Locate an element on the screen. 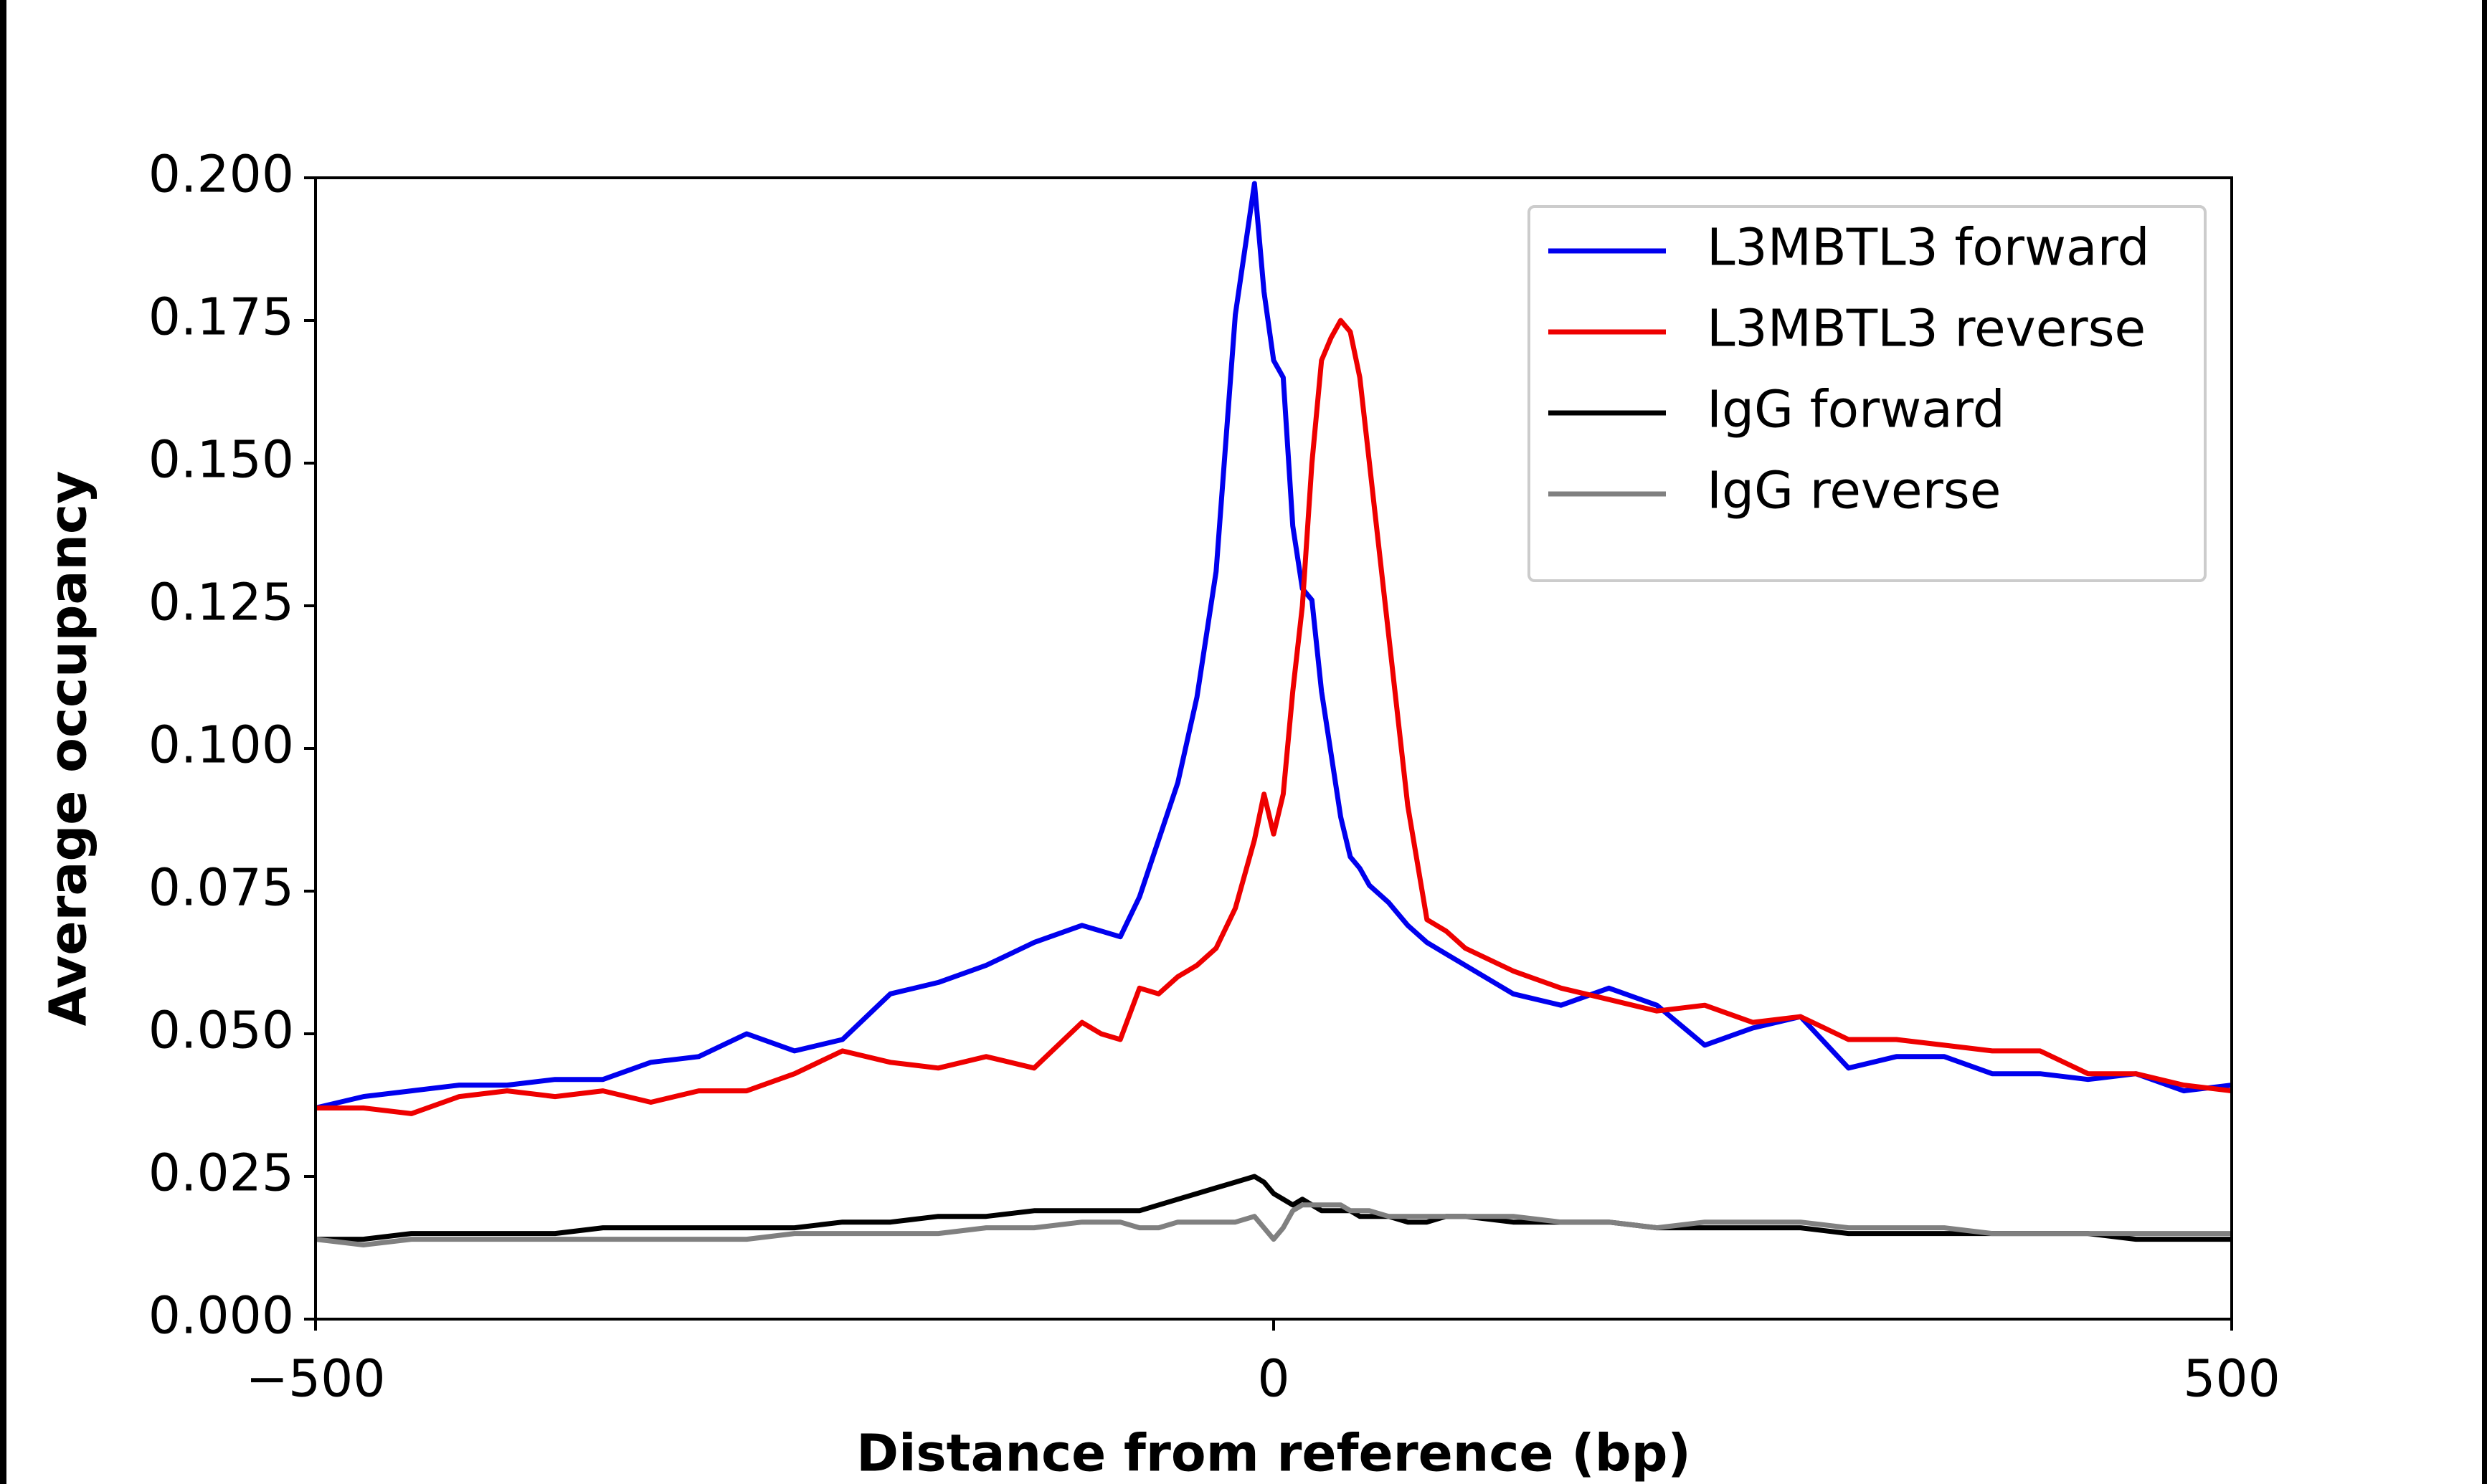 This screenshot has height=1484, width=2487. legend-label: IgG reverse is located at coordinates (1854, 491).